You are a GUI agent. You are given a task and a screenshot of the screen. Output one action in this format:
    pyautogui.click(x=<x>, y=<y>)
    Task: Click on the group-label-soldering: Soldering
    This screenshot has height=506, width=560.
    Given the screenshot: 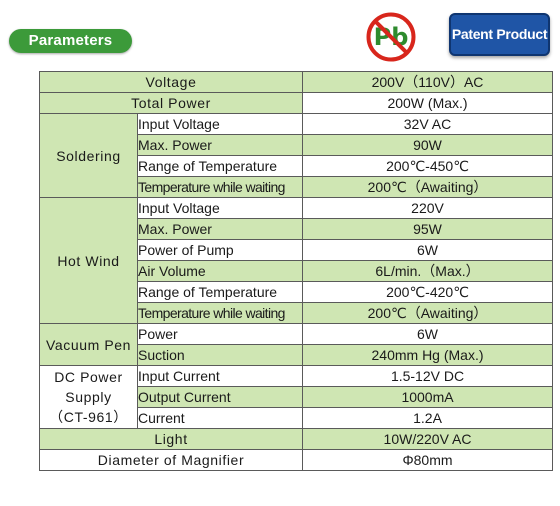 What is the action you would take?
    pyautogui.click(x=88, y=155)
    